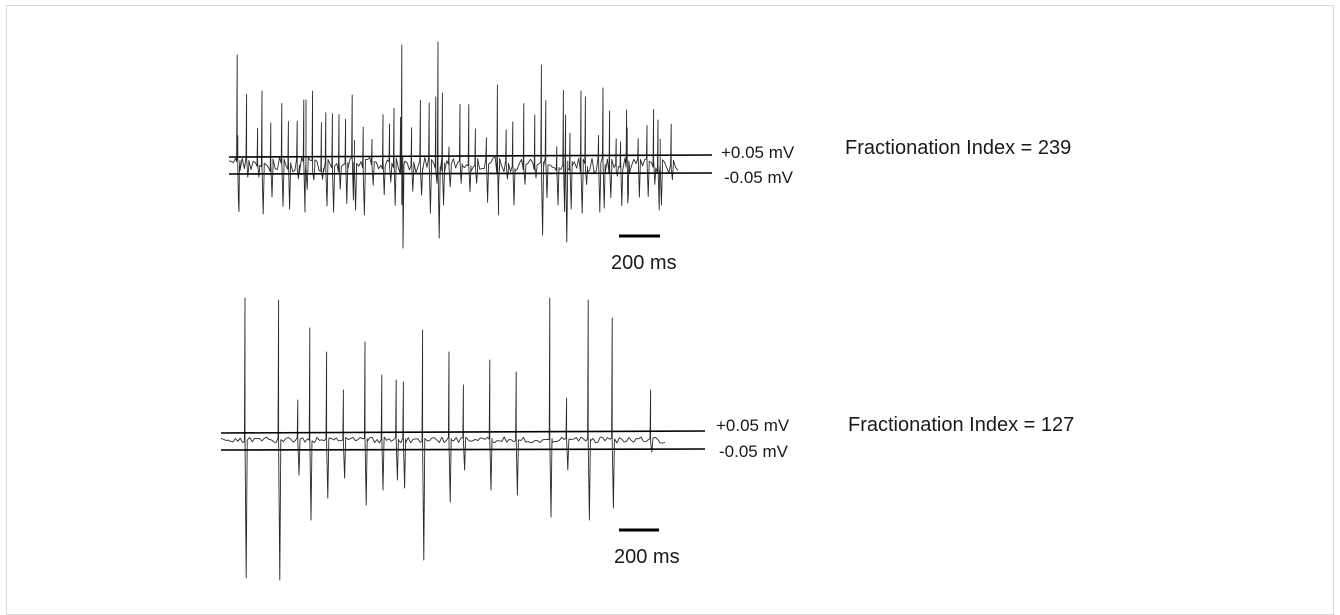 The image size is (1340, 615). Describe the element at coordinates (470, 173) in the screenshot. I see `threshold-lower-line-top` at that location.